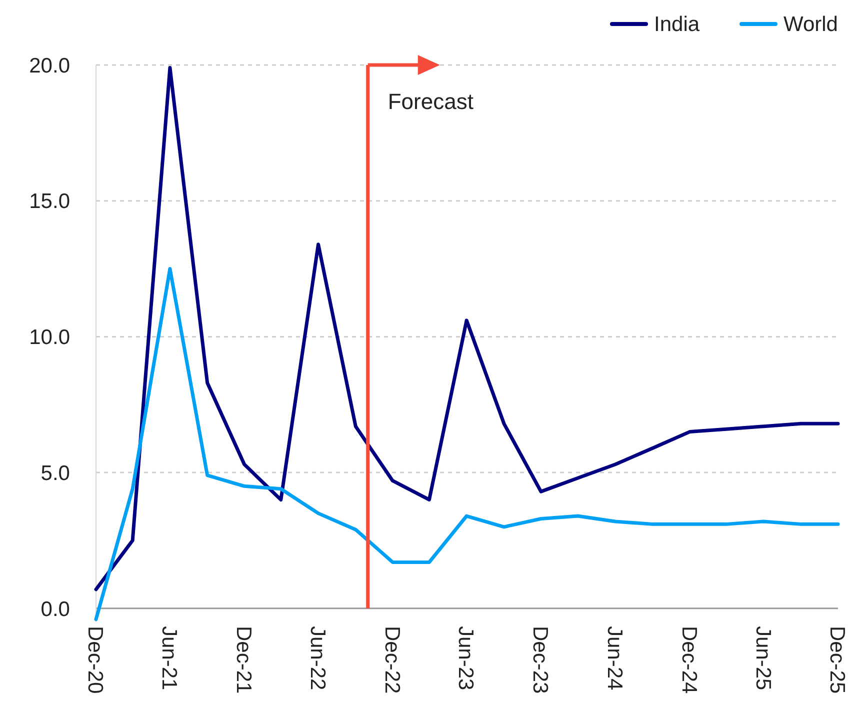 The height and width of the screenshot is (703, 851). I want to click on x-tick-label: Dec-22, so click(392, 660).